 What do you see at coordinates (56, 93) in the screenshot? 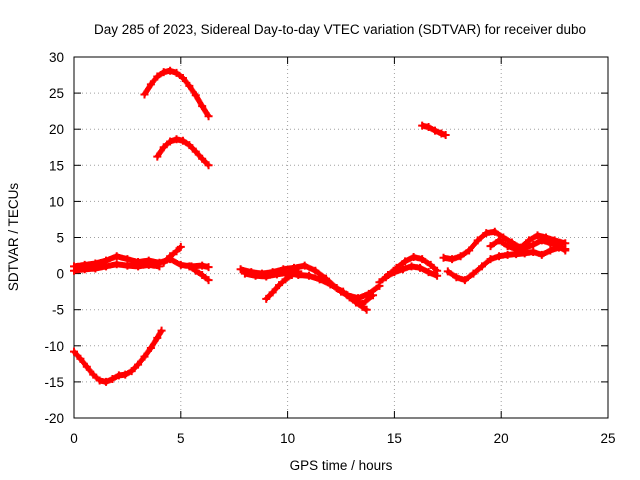
I see `y-tick-label: 25` at bounding box center [56, 93].